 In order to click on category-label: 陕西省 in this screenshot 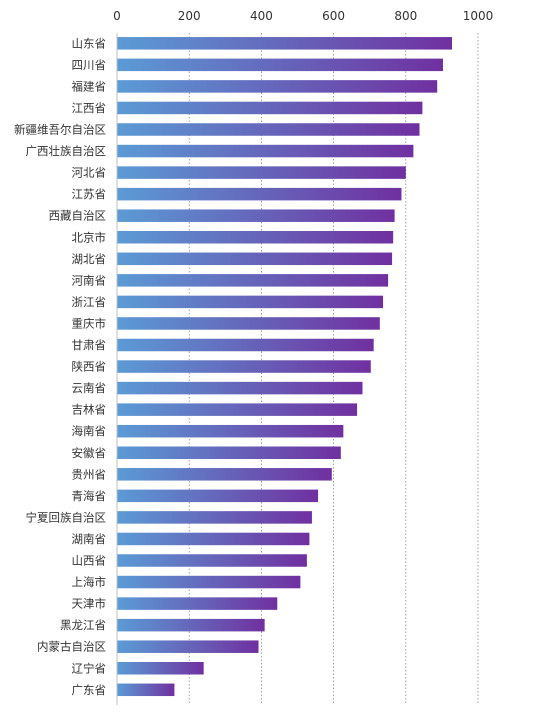, I will do `click(89, 367)`.